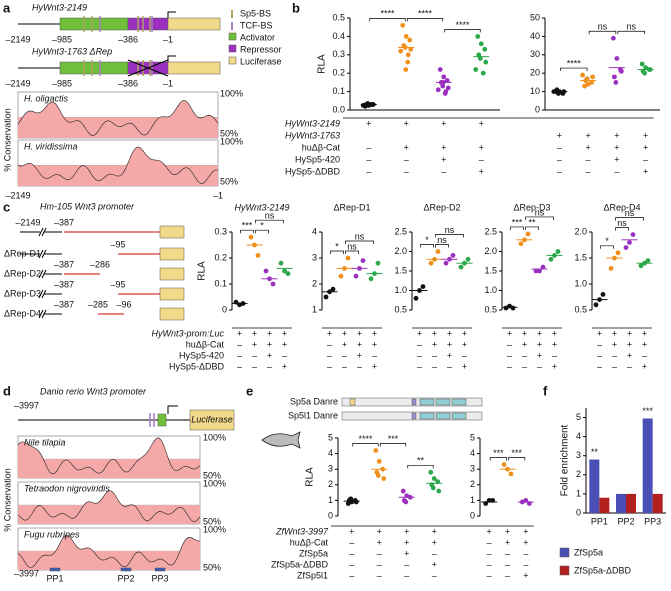  What do you see at coordinates (564, 552) in the screenshot?
I see `legend-swatch` at bounding box center [564, 552].